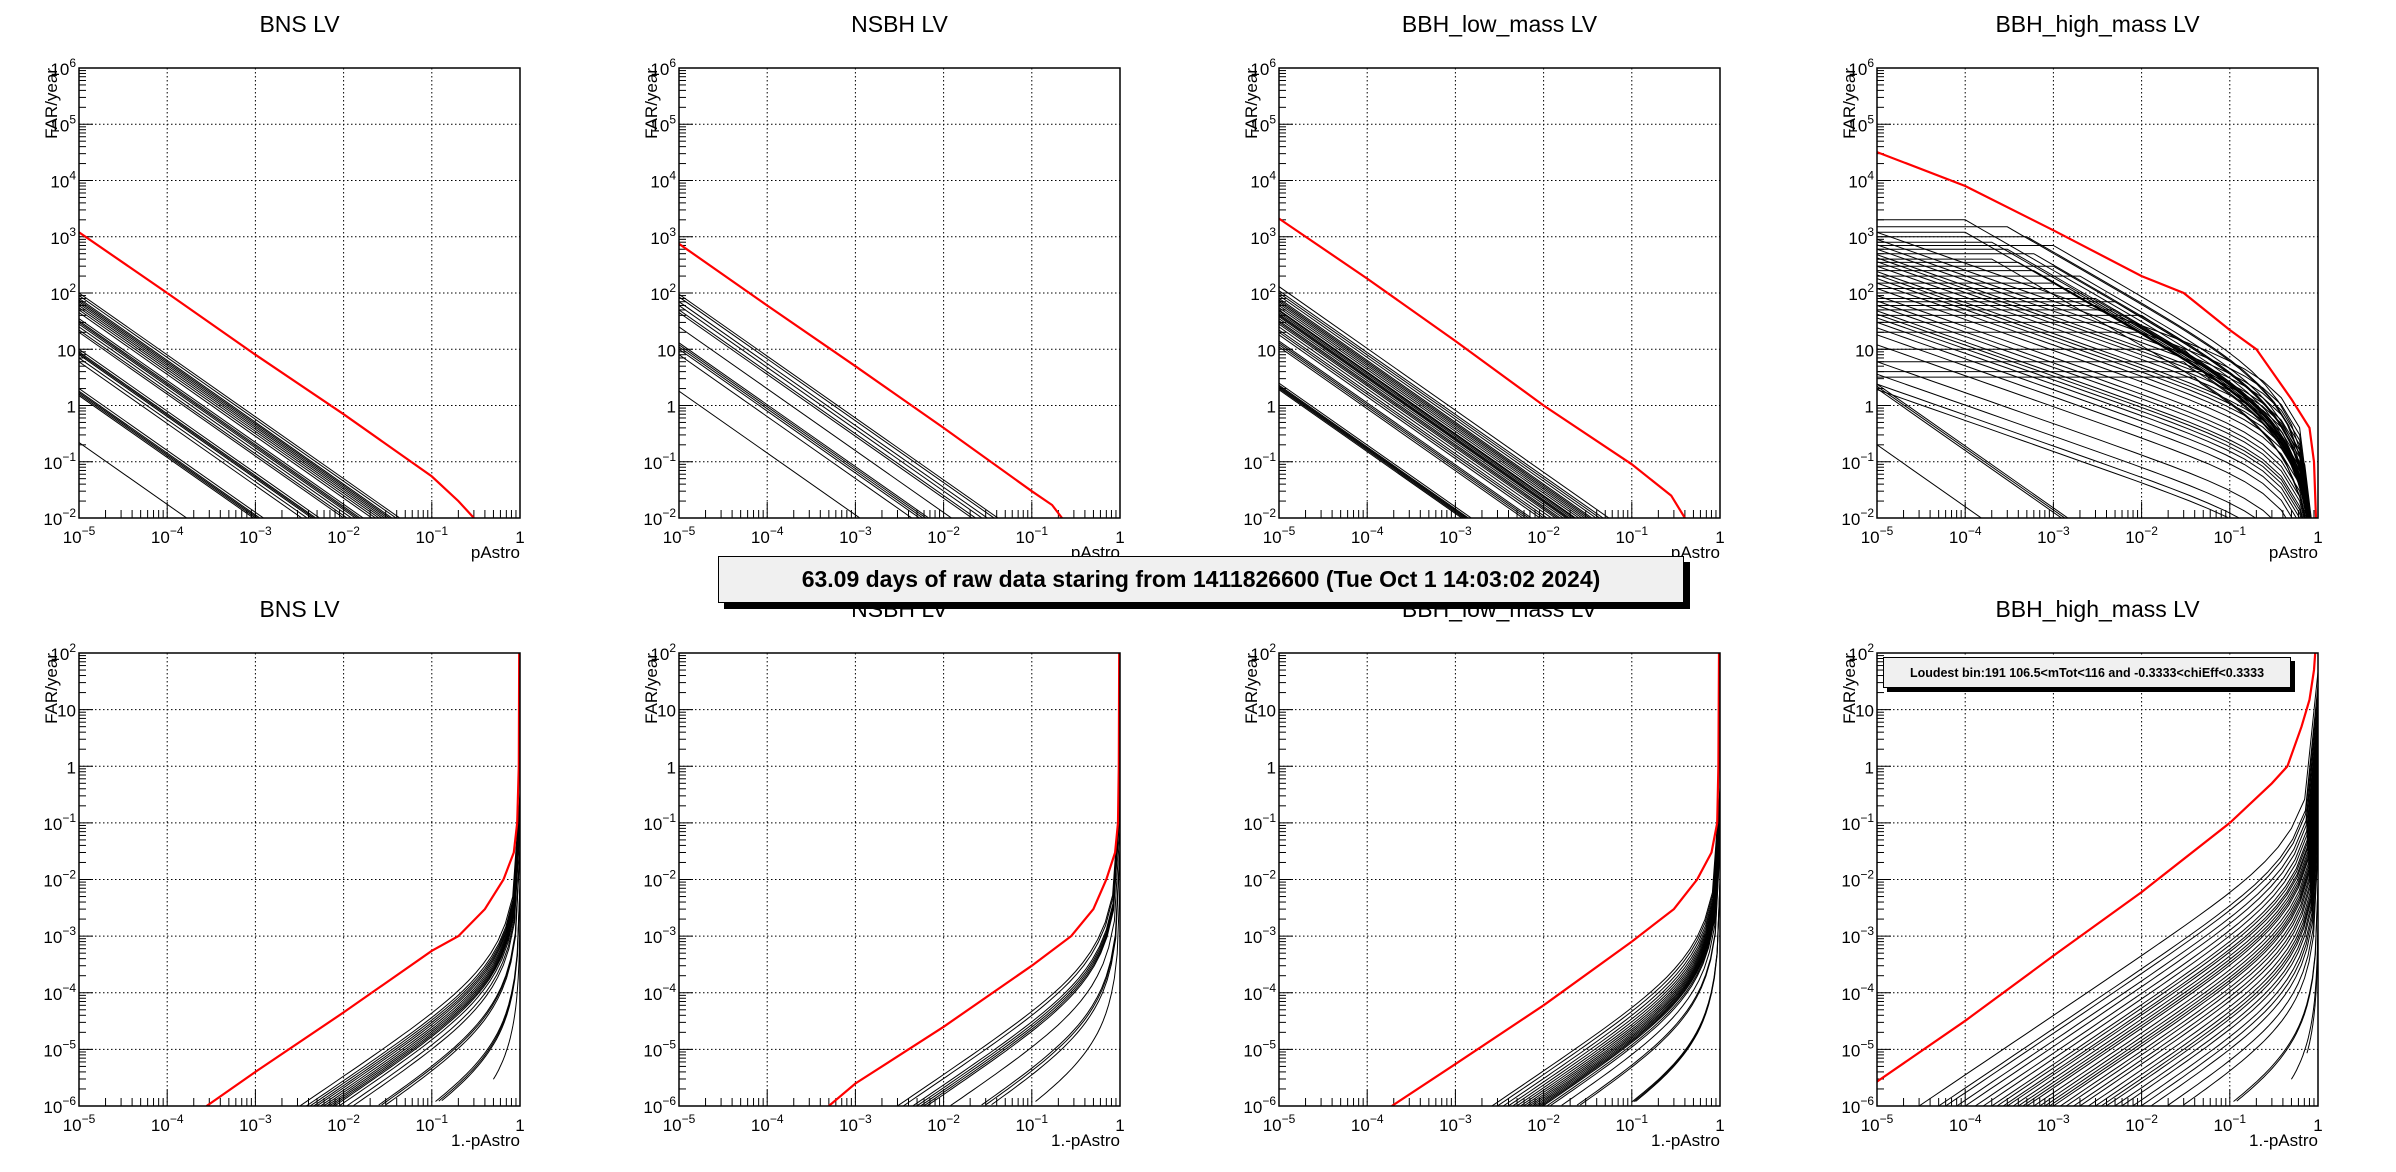  Describe the element at coordinates (59, 992) in the screenshot. I see `y-tick-label: 10⁻⁴` at that location.